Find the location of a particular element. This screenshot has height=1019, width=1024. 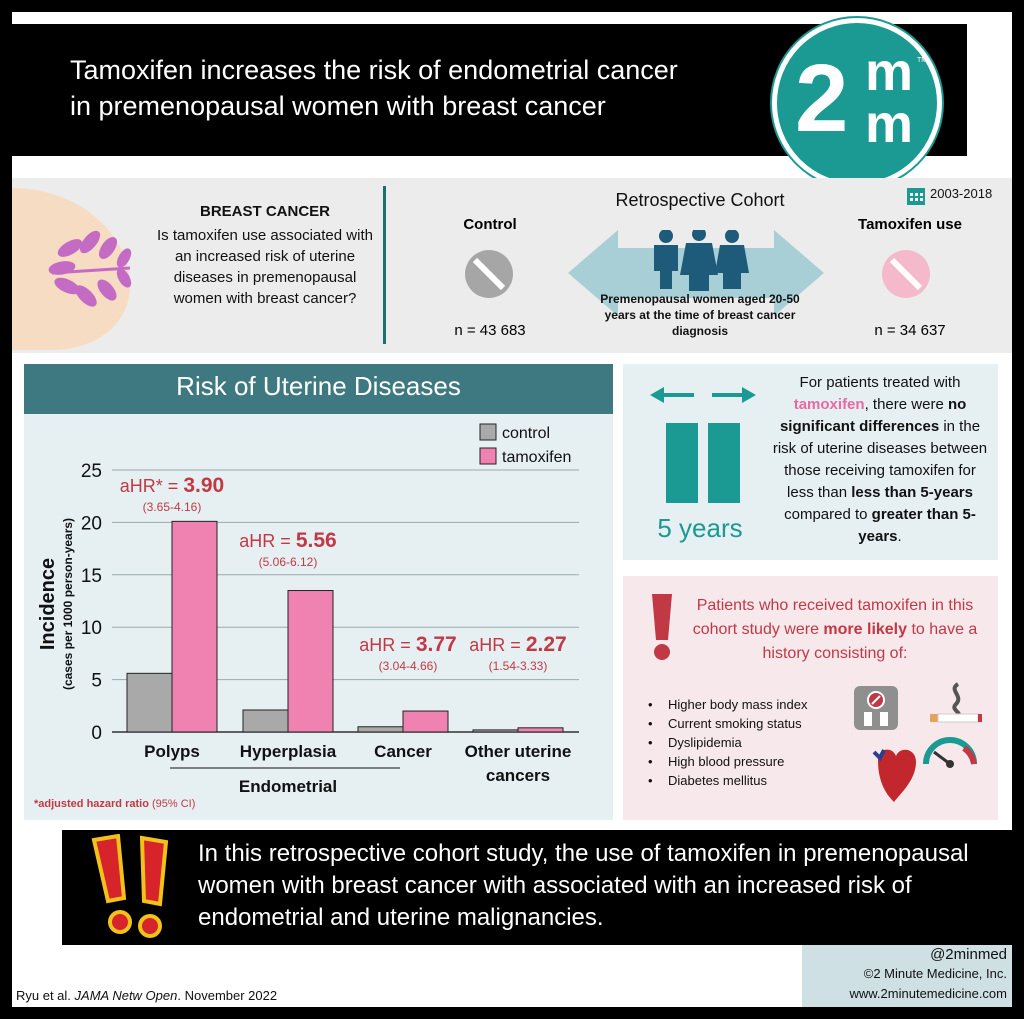

ahr-ci: (5.06-6.12) is located at coordinates (288, 562).